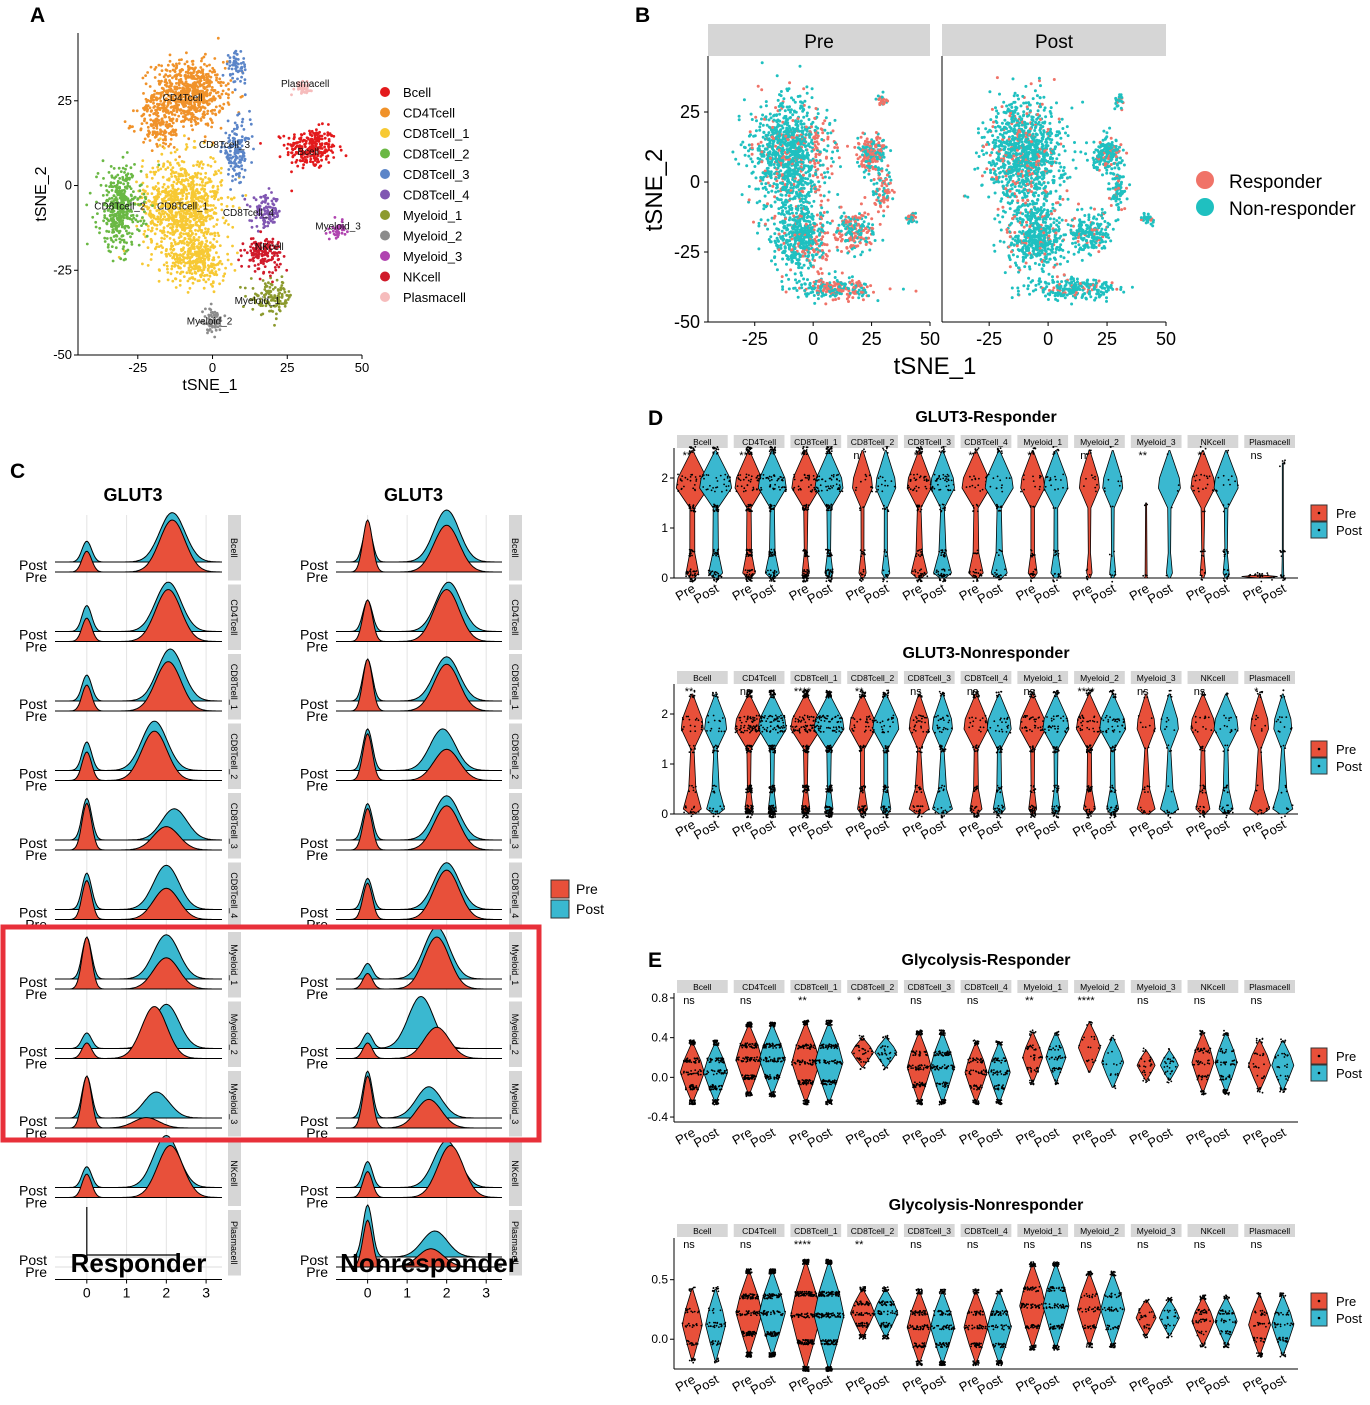 The width and height of the screenshot is (1370, 1405). I want to click on a-legend-label: Myeloid_1, so click(432, 215).